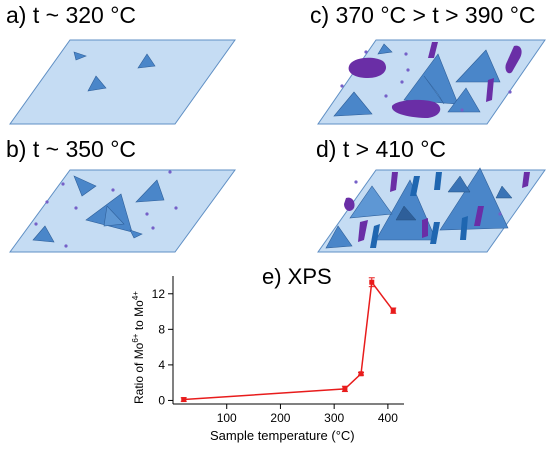 The image size is (550, 451). What do you see at coordinates (135, 296) in the screenshot?
I see `y-axis-label-sup2: 4+` at bounding box center [135, 296].